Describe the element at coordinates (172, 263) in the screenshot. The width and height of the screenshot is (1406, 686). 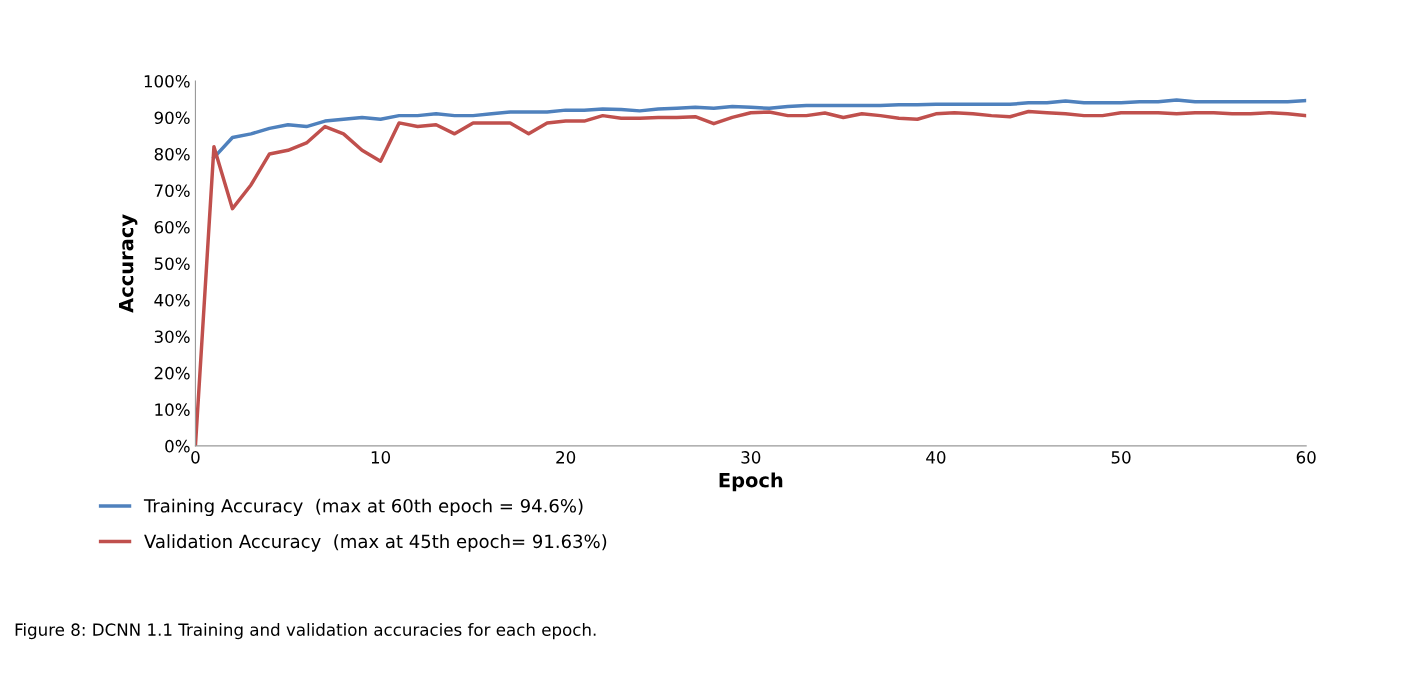
I see `y-tick-label: 50%` at that location.